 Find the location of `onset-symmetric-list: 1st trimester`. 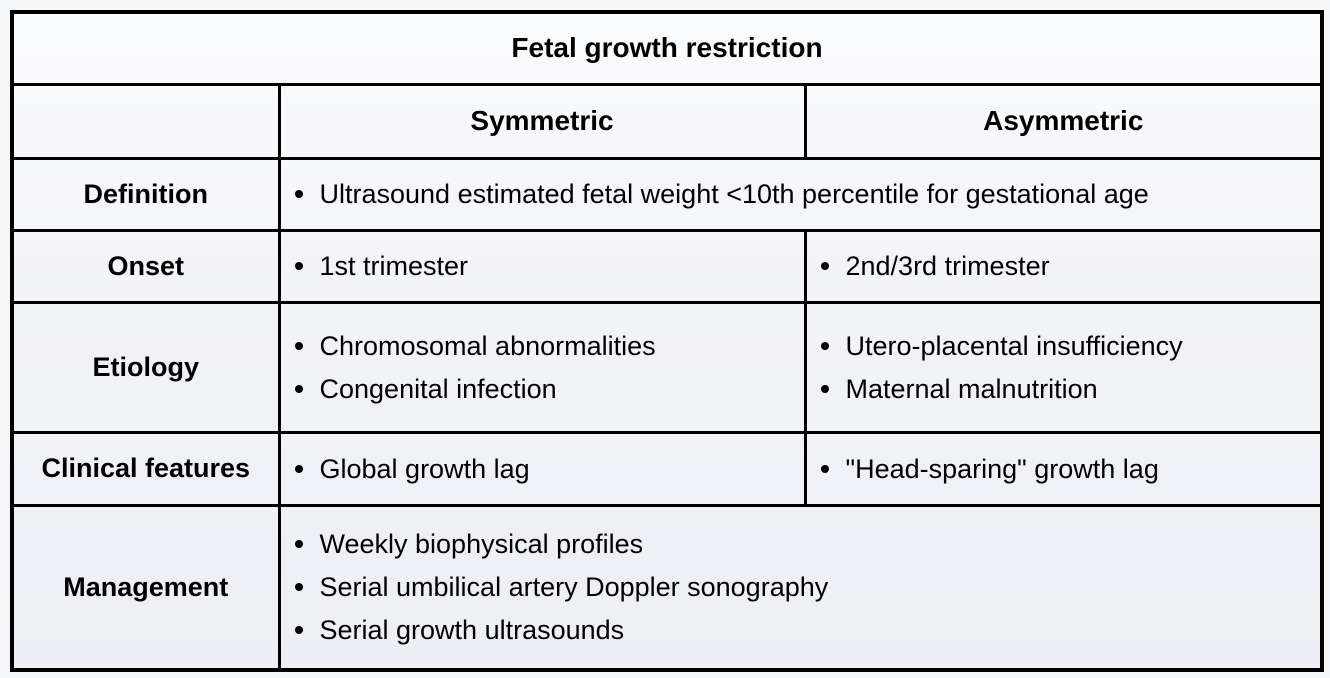

onset-symmetric-list: 1st trimester is located at coordinates (542, 266).